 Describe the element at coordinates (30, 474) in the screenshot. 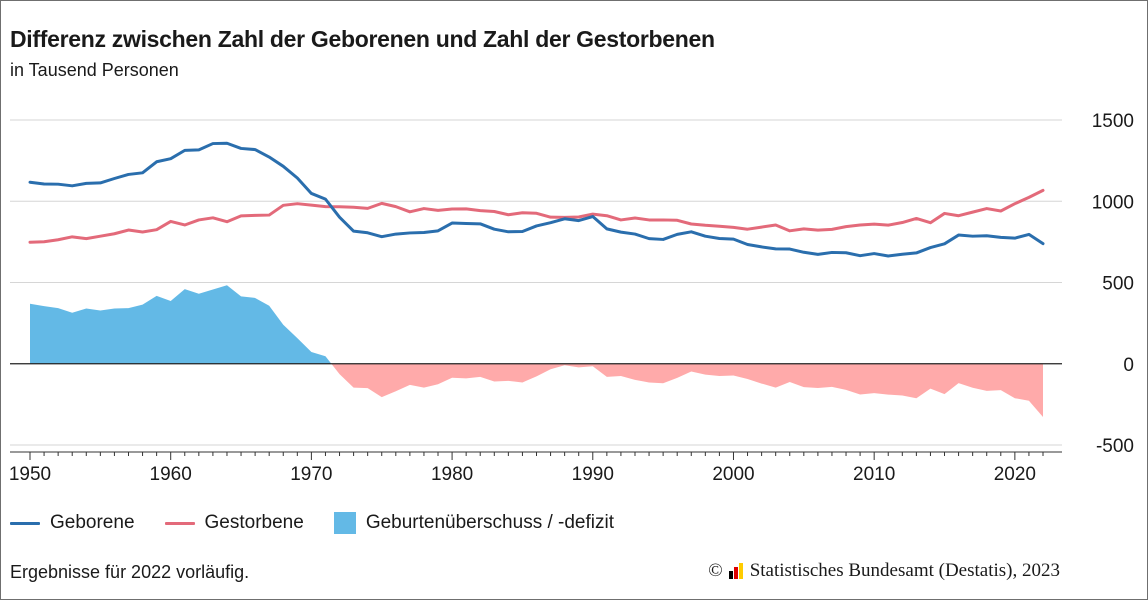

I see `x-tick-label: 1950` at that location.